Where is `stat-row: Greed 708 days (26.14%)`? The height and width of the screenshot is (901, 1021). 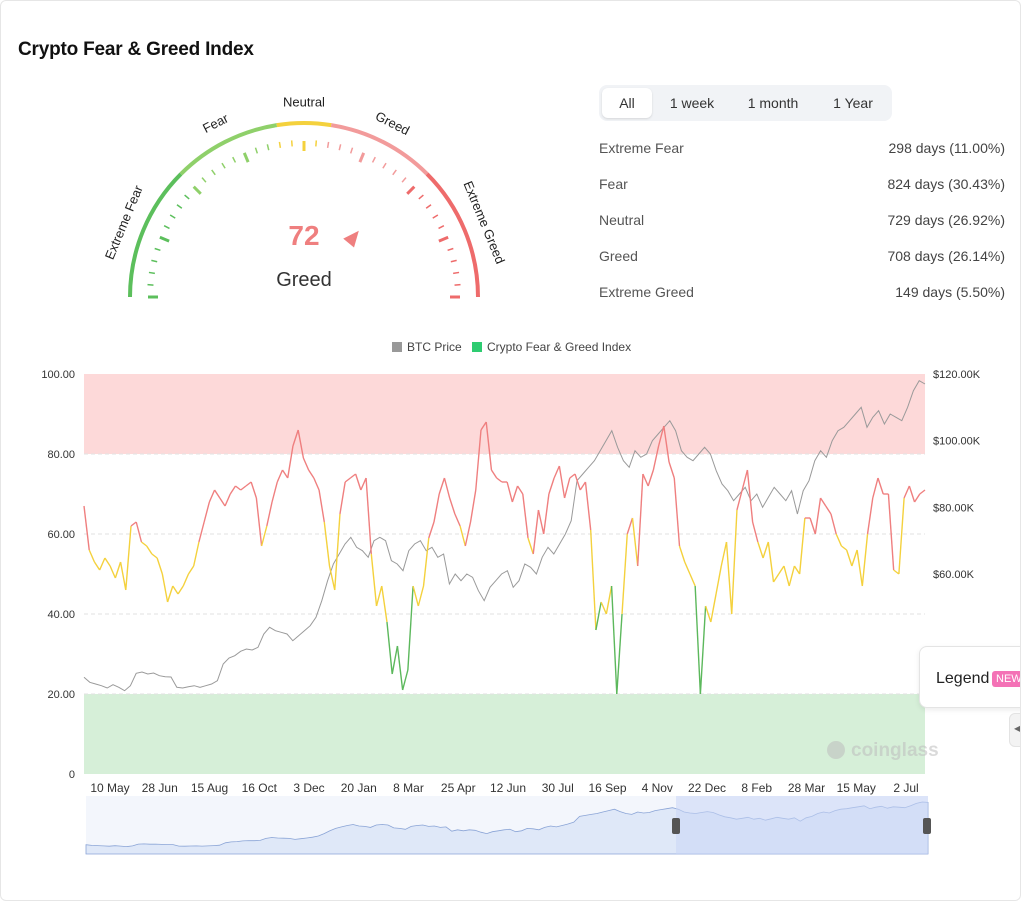 stat-row: Greed 708 days (26.14%) is located at coordinates (802, 257).